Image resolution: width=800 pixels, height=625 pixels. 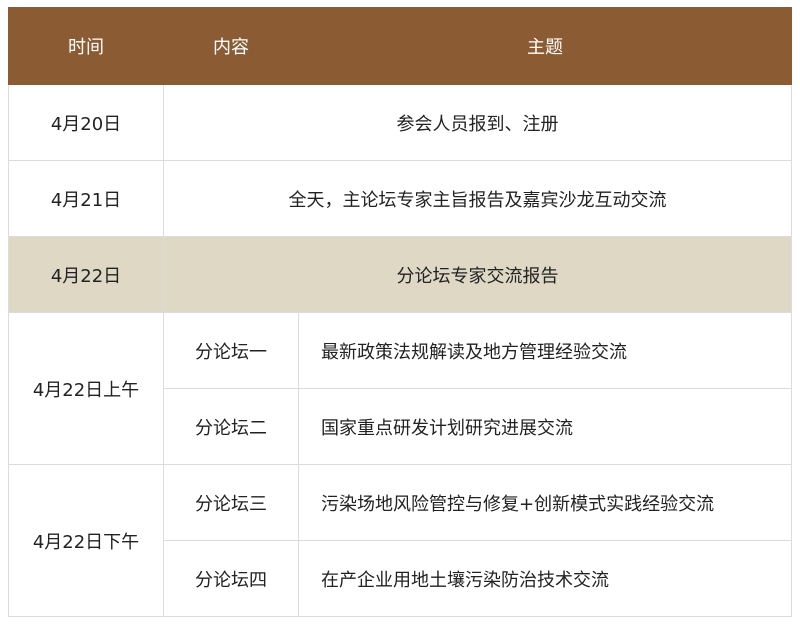 What do you see at coordinates (231, 578) in the screenshot?
I see `forum-name-cell: 分论坛四` at bounding box center [231, 578].